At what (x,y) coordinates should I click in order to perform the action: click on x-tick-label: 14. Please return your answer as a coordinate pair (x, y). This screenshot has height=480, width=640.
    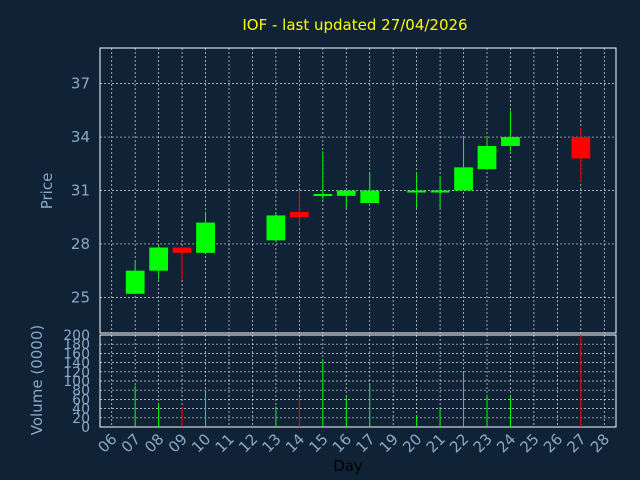
    Looking at the image, I should click on (295, 443).